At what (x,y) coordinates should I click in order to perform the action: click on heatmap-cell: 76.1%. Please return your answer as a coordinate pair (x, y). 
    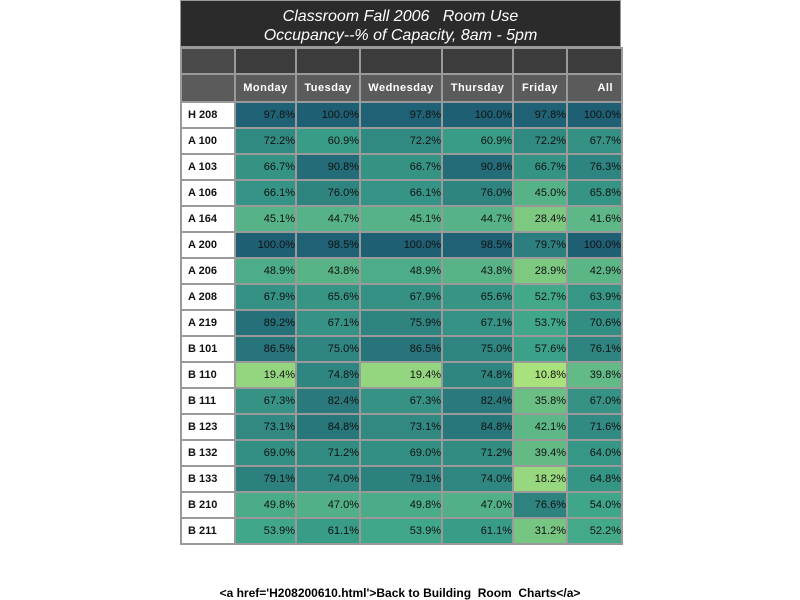
    Looking at the image, I should click on (594, 349).